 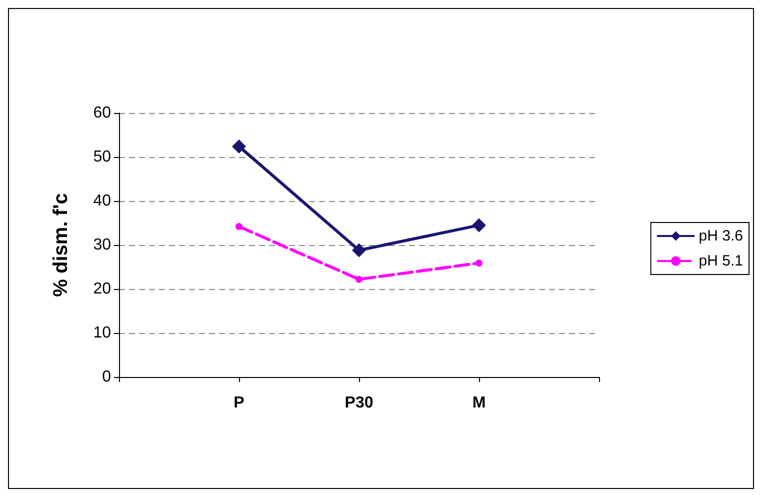 What do you see at coordinates (102, 201) in the screenshot?
I see `y-tick-label: 40` at bounding box center [102, 201].